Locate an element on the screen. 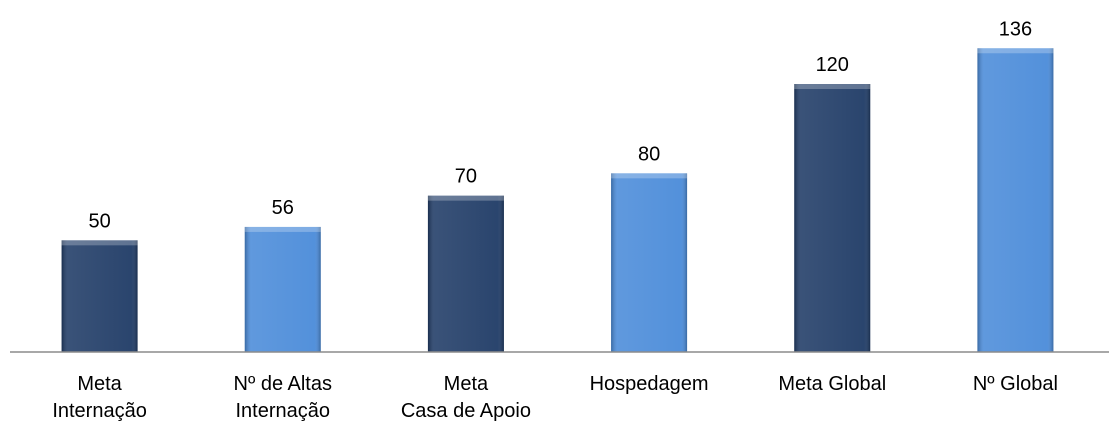 The width and height of the screenshot is (1109, 430). value-label: 70 is located at coordinates (466, 177).